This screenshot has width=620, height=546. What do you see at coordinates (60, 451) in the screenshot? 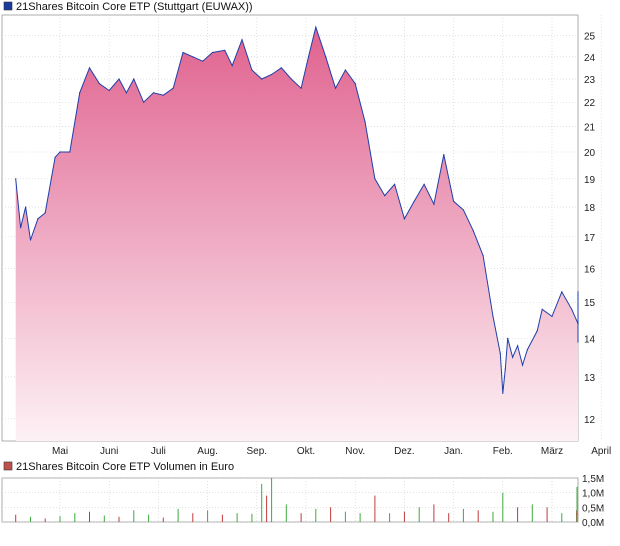
I see `x-tick-label: Mai` at bounding box center [60, 451].